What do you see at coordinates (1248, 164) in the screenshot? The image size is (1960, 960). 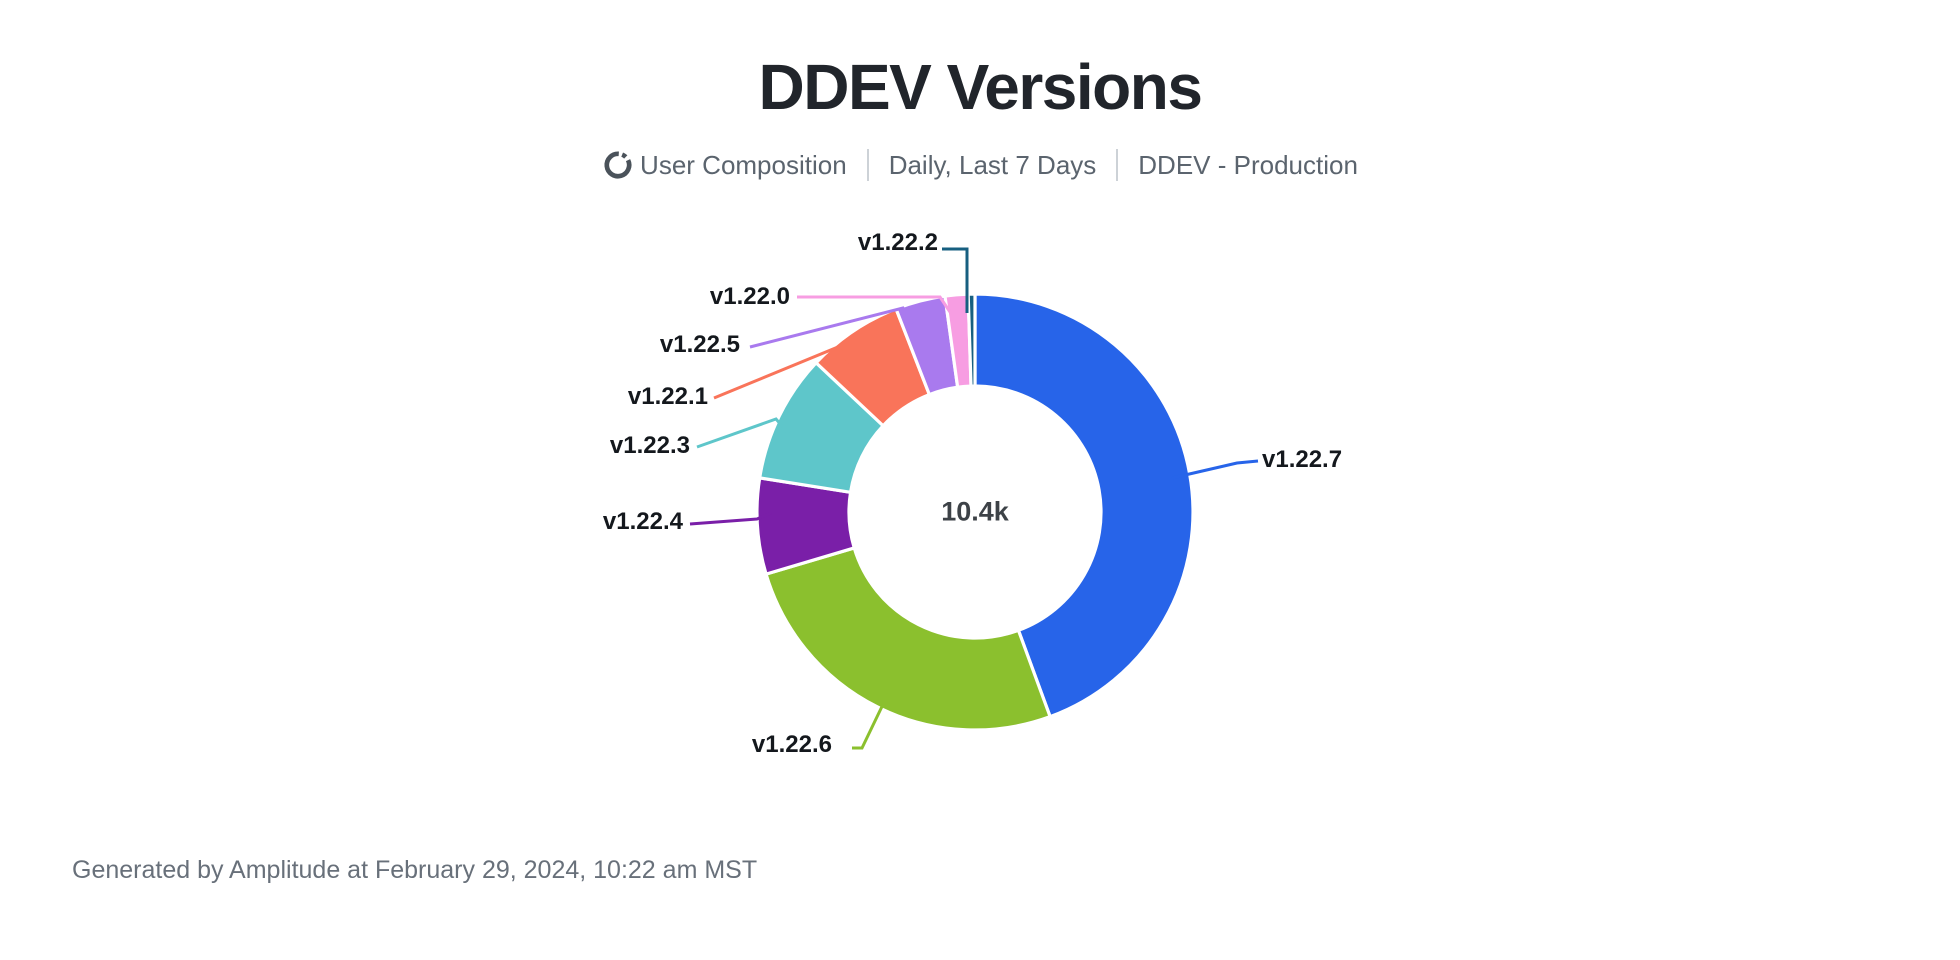 I see `project-label: DDEV - Production` at bounding box center [1248, 164].